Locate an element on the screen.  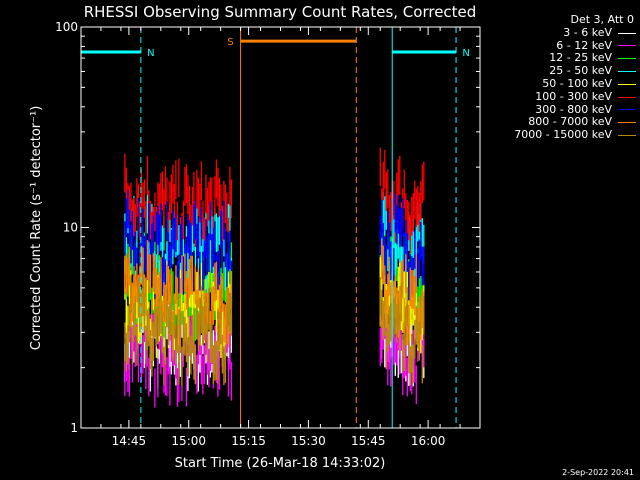
legend-item-7: 800 - 7000 keV is located at coordinates (553, 122).